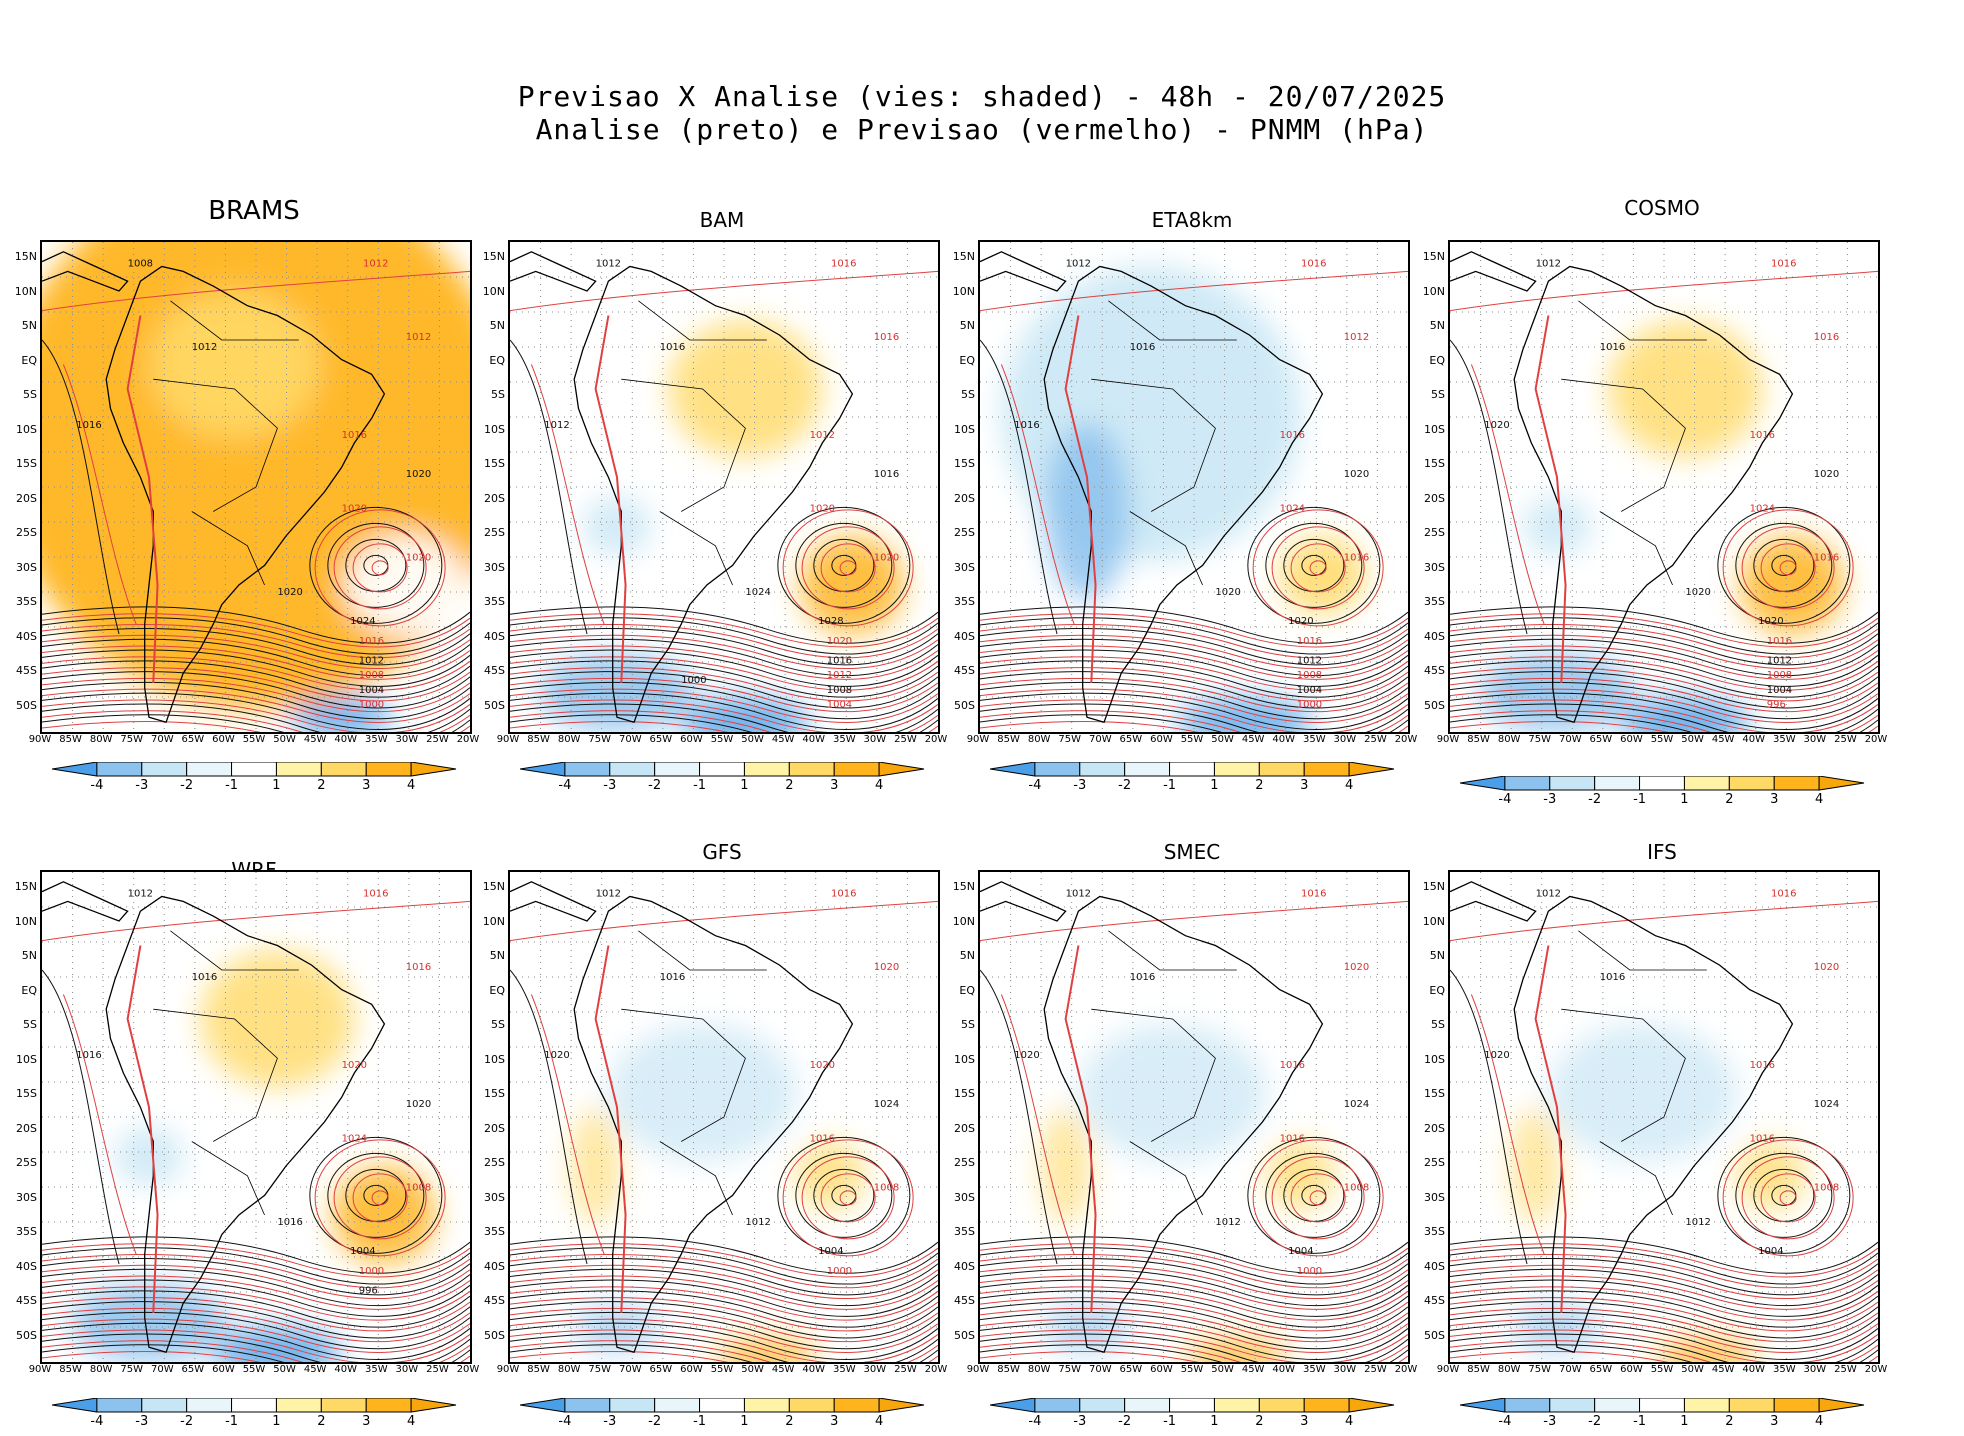  I want to click on lat-tick-label: 15N, so click(493, 886).